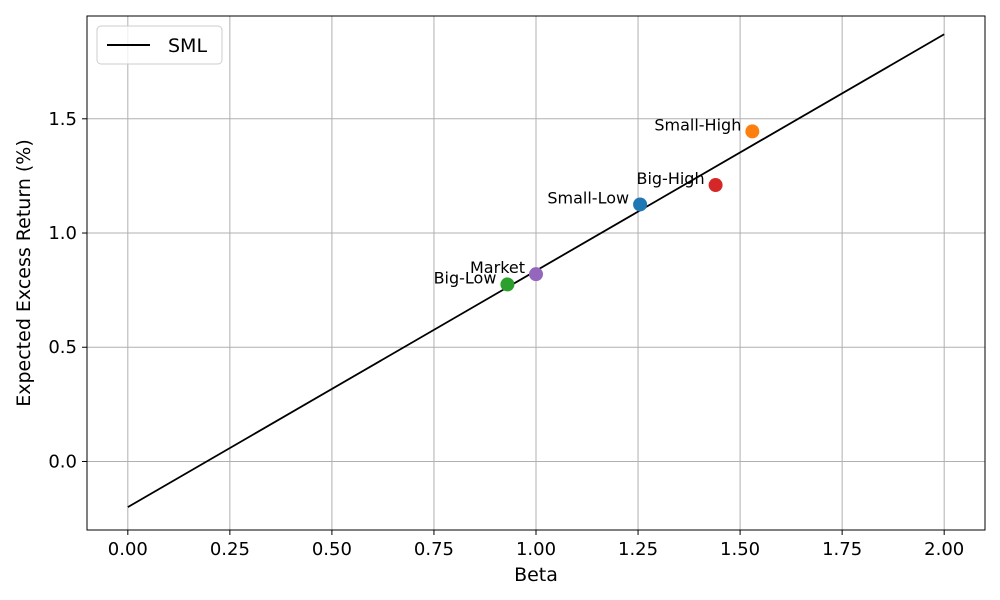  I want to click on data-point-labels: Small-Low Small-High Big-Low Big-High Market, so click(588, 201).